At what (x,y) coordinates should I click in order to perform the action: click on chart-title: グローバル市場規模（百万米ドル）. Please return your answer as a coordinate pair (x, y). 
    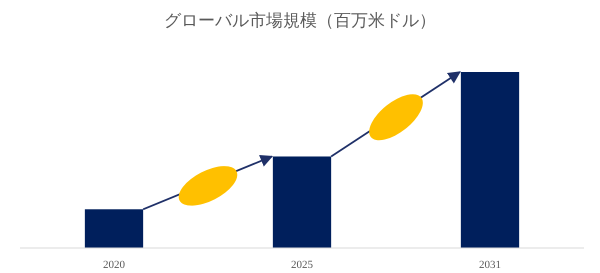
    Looking at the image, I should click on (300, 21).